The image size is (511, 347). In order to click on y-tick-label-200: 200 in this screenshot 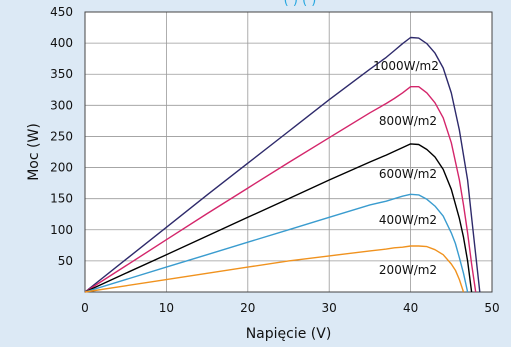, I will do `click(61, 168)`.